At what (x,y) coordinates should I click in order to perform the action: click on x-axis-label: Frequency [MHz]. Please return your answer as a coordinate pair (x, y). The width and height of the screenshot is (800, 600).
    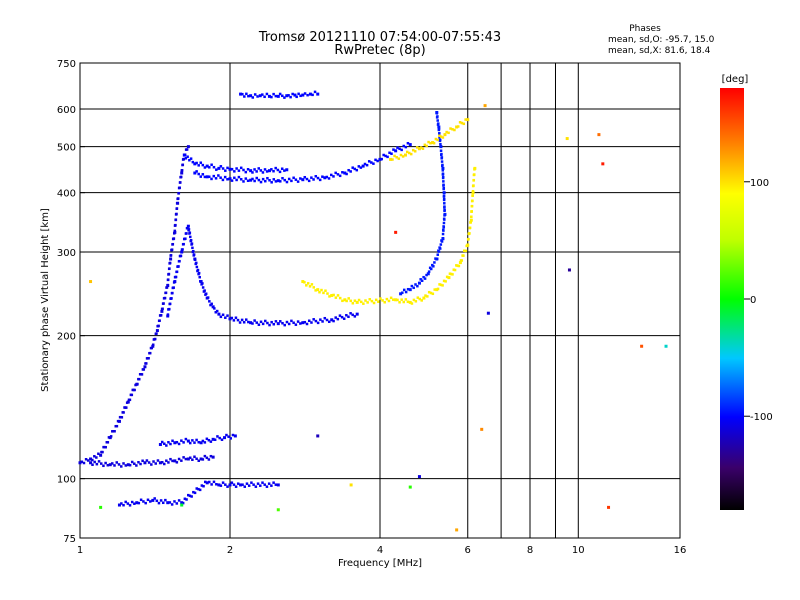
    Looking at the image, I should click on (380, 563).